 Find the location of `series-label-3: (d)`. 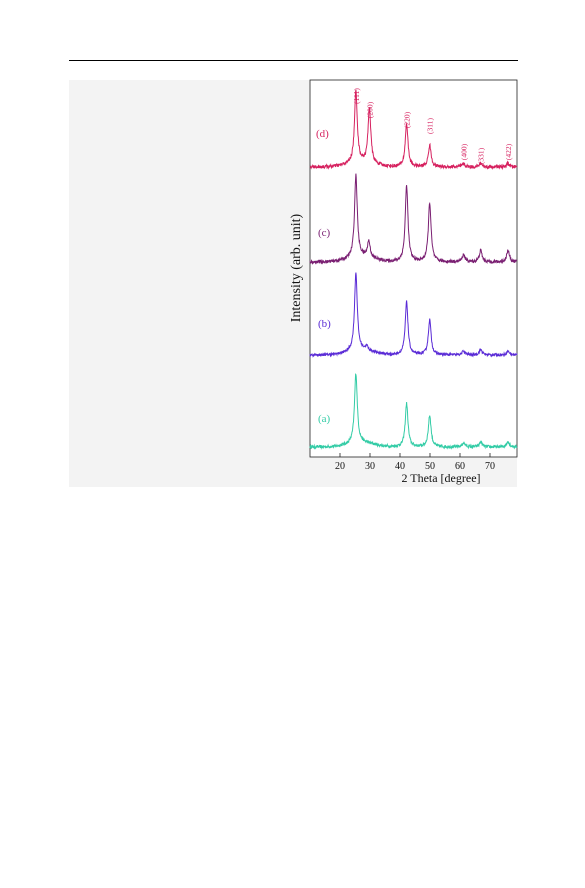

series-label-3: (d) is located at coordinates (322, 134).